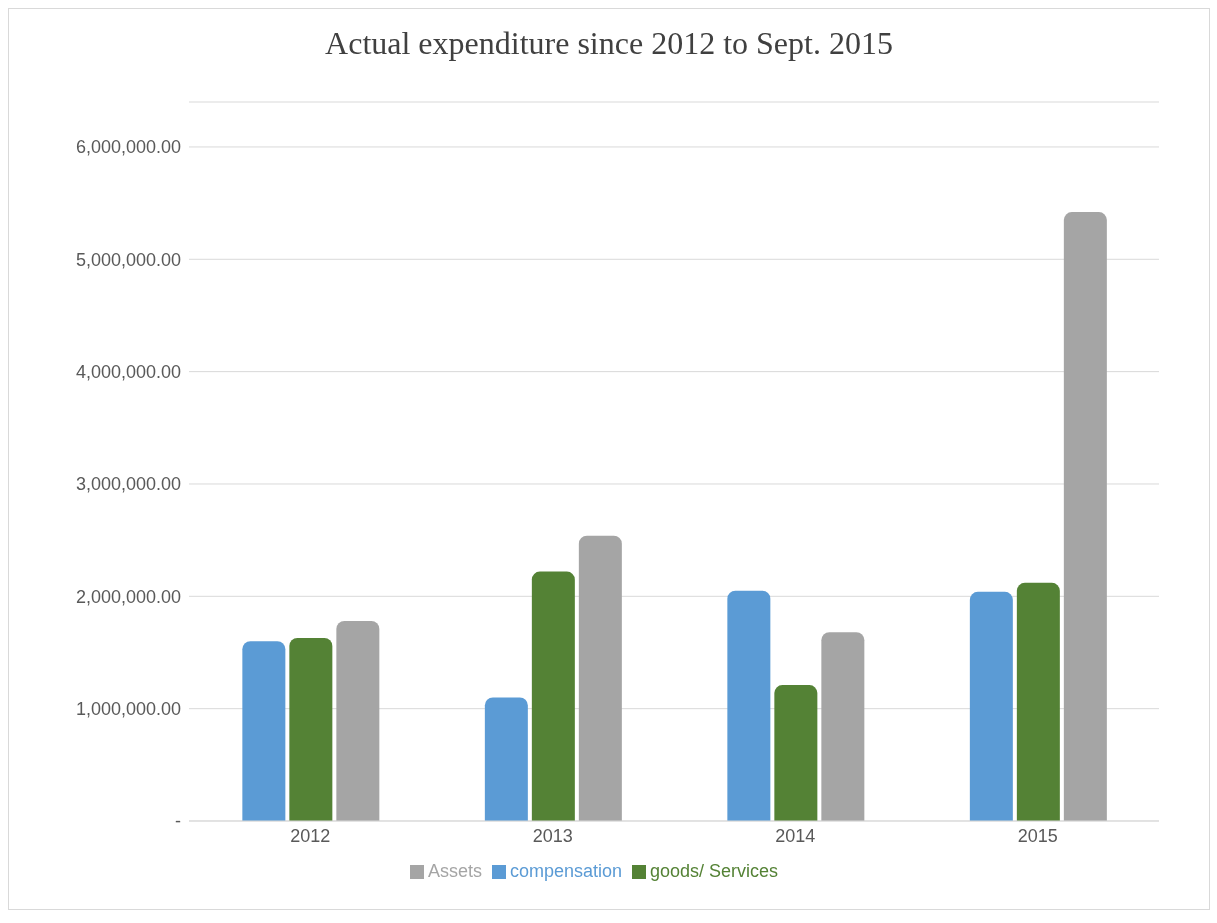 The height and width of the screenshot is (923, 1217). I want to click on legend-label: compensation, so click(566, 871).